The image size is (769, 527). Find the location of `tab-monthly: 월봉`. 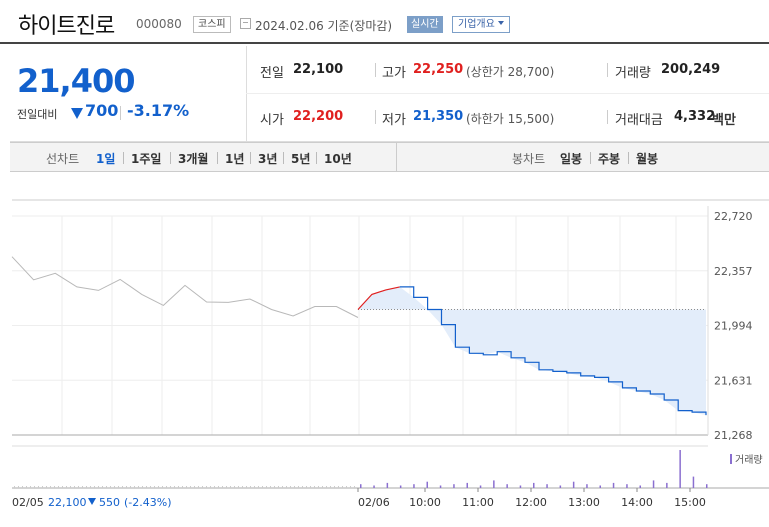

tab-monthly: 월봉 is located at coordinates (647, 159).